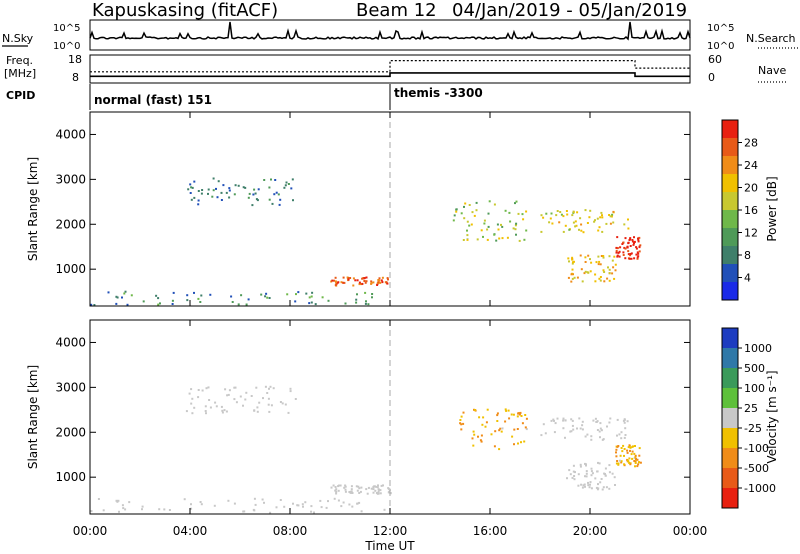  What do you see at coordinates (390, 531) in the screenshot?
I see `x-axis: 00:00 04:00 08:00 12:00 16:00 20:00 00:00` at bounding box center [390, 531].